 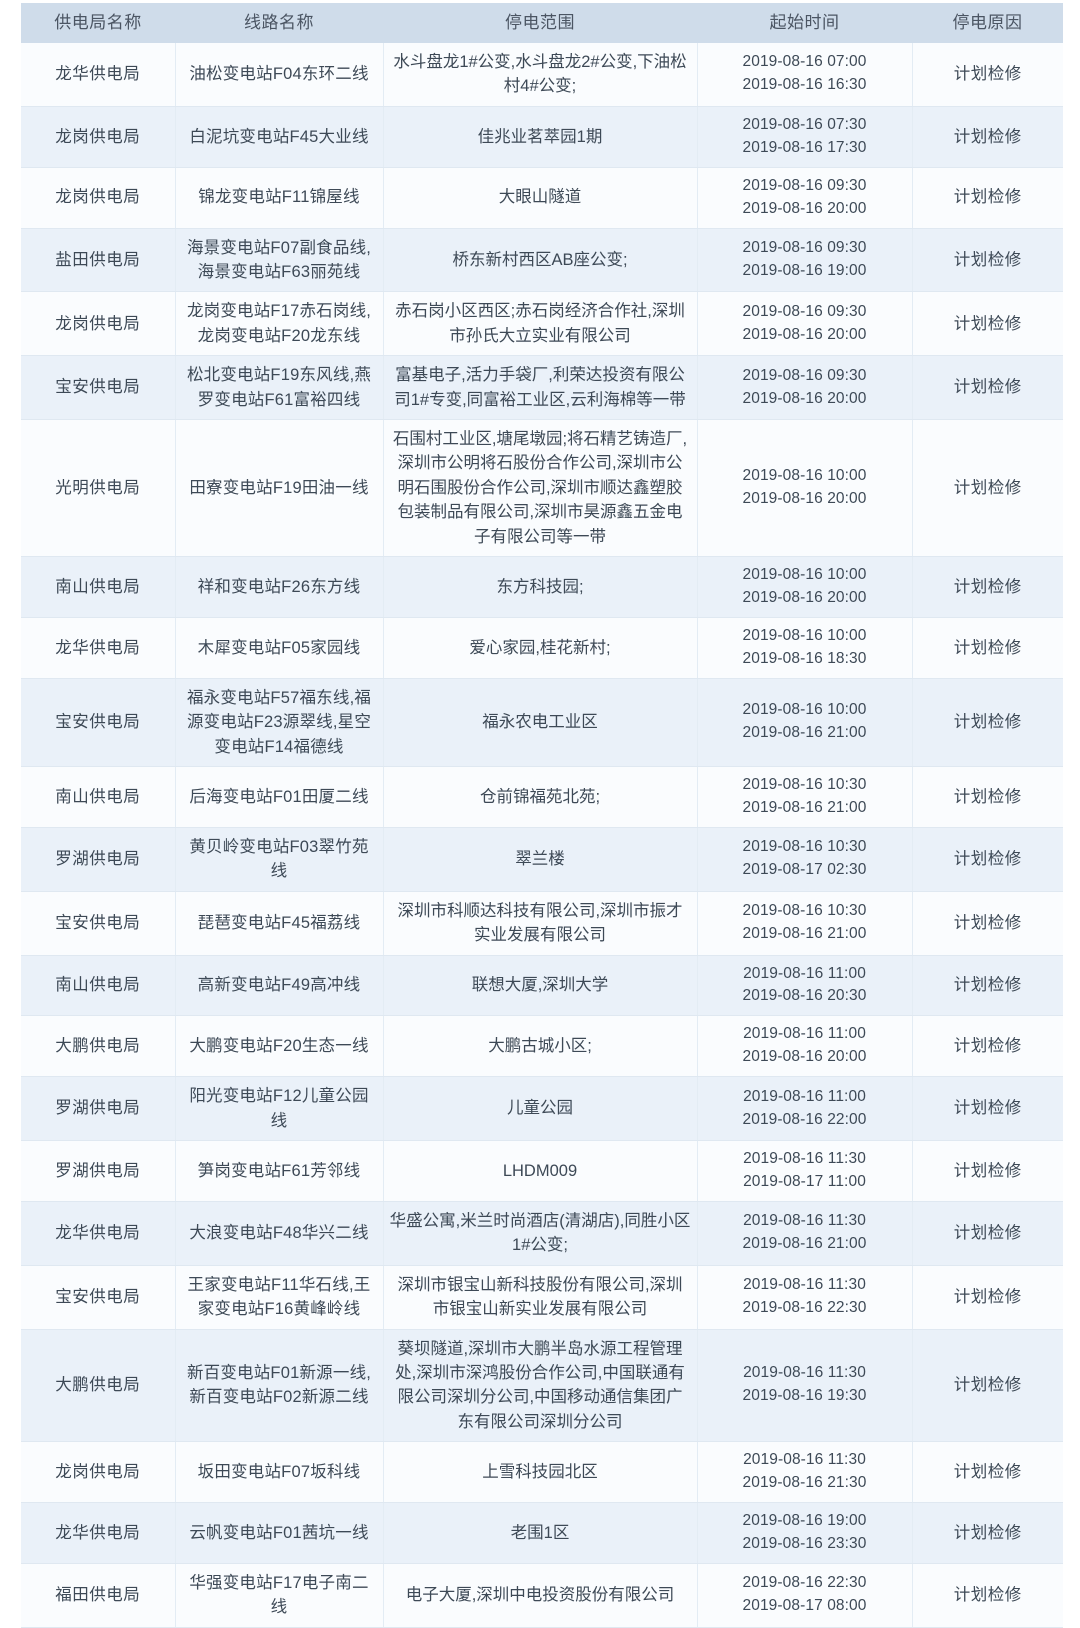 I want to click on cell-bureau: 福田供电局, so click(x=98, y=1595).